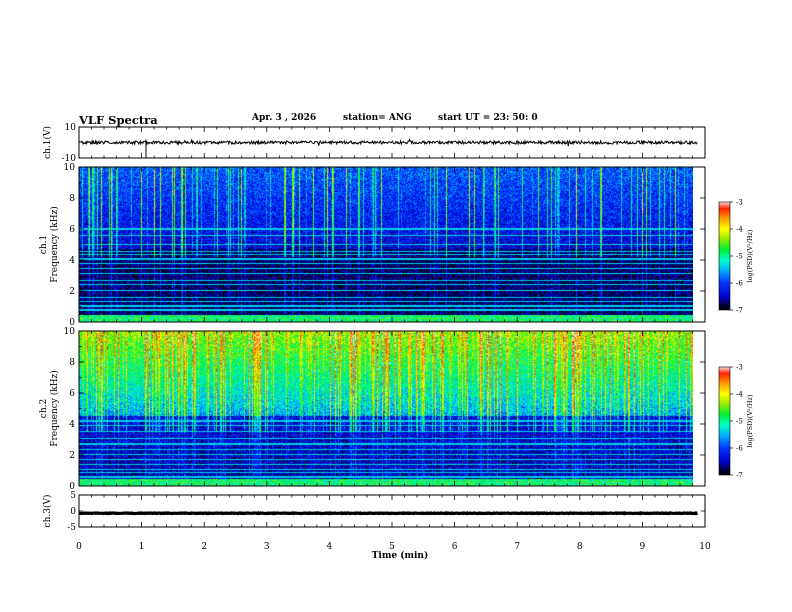 The image size is (792, 612). I want to click on time-axis: 0 1 2 3 4 5 6 7 8 9 10 Time (min), so click(393, 551).